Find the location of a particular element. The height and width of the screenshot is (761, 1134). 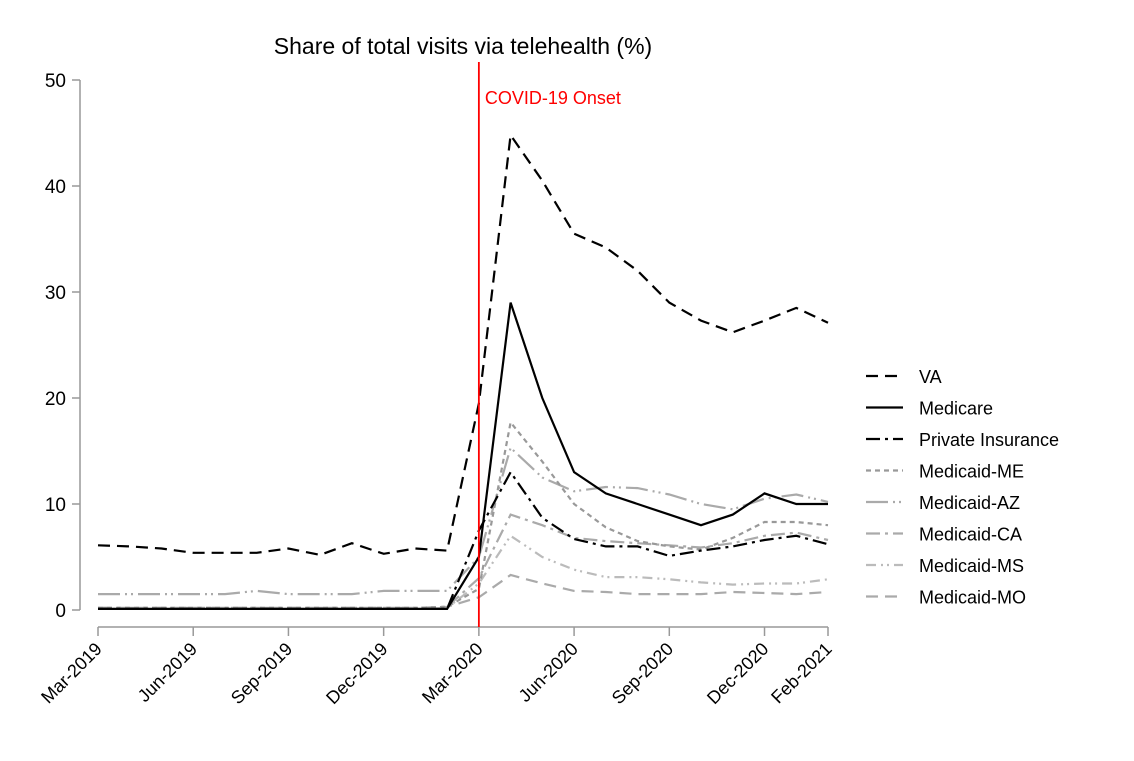

x-tick-label: Jun-2019 is located at coordinates (167, 672).